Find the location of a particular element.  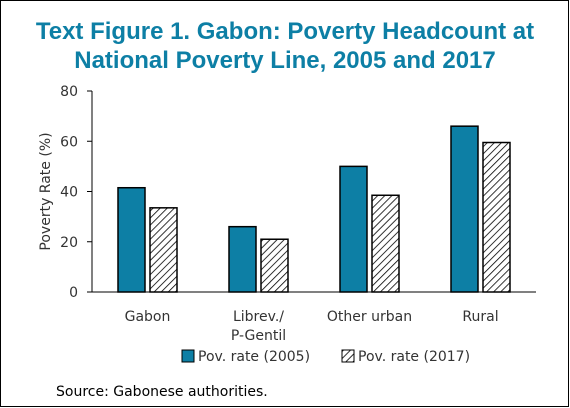

x-tick-label: Librev./ is located at coordinates (258, 317).